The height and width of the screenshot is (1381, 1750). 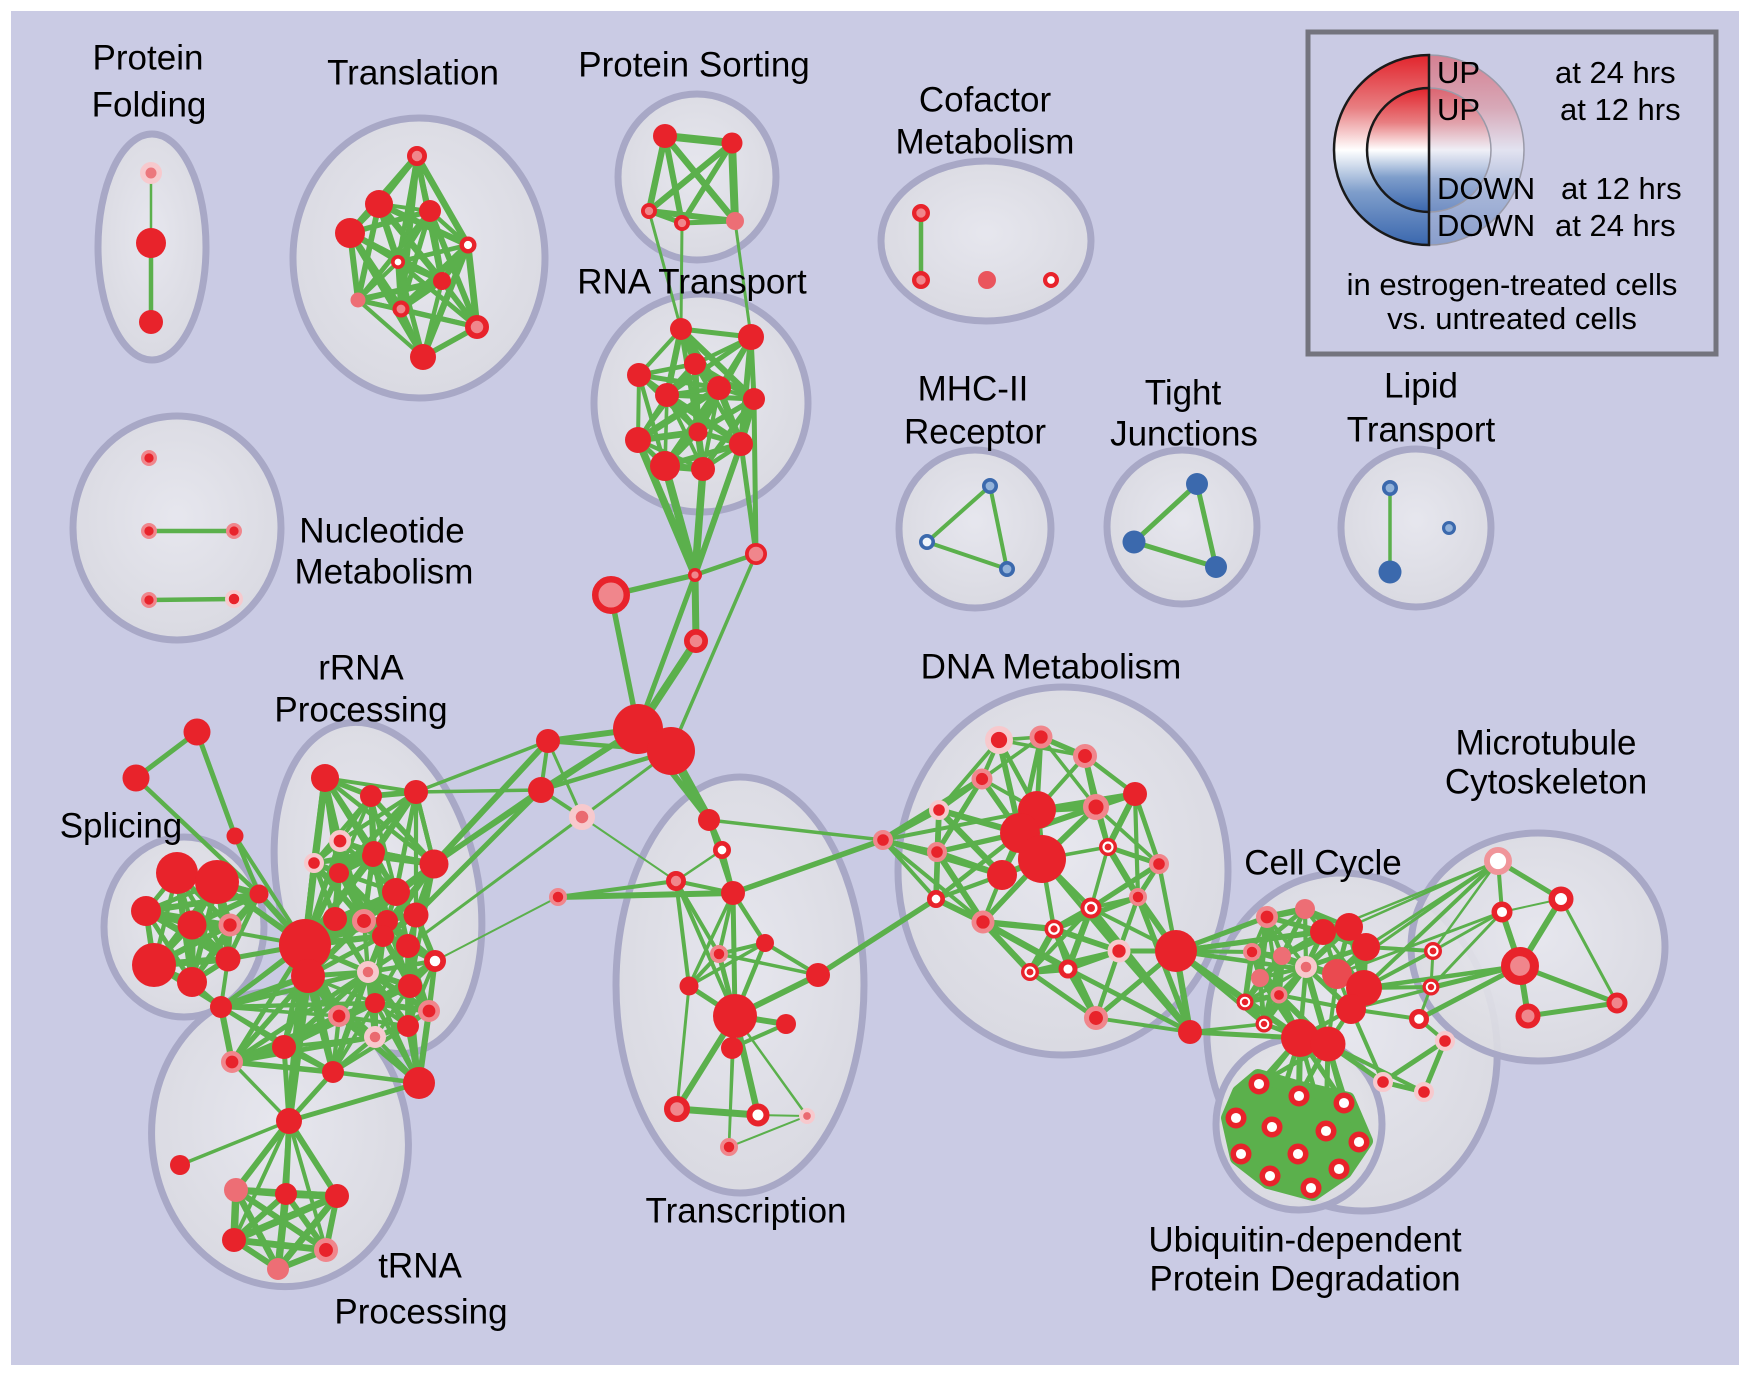 What do you see at coordinates (694, 64) in the screenshot?
I see `svg-text: Protein Sorting` at bounding box center [694, 64].